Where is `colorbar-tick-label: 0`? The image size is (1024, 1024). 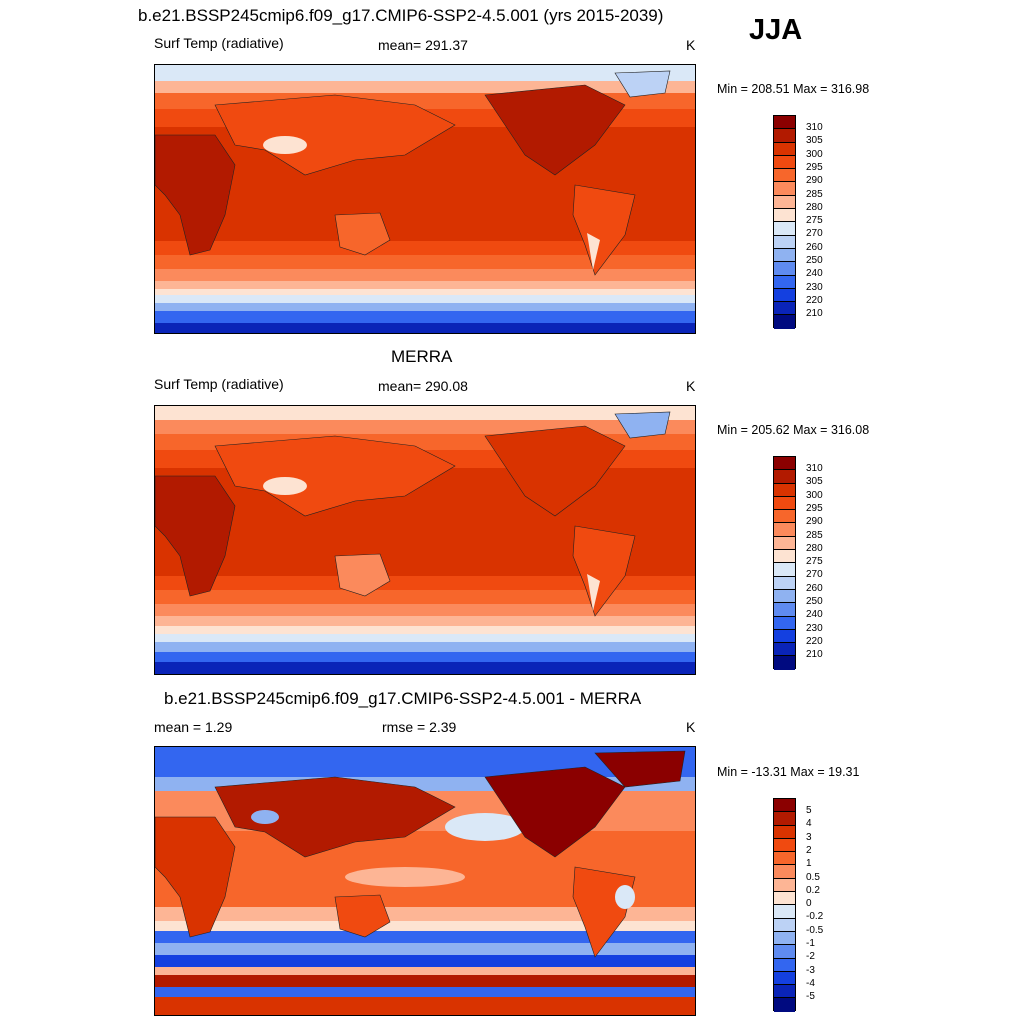 colorbar-tick-label: 0 is located at coordinates (809, 904).